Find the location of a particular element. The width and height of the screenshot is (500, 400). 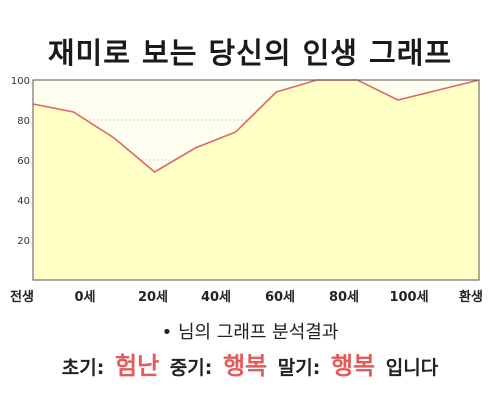

x-tick-label: 40세 is located at coordinates (216, 297).